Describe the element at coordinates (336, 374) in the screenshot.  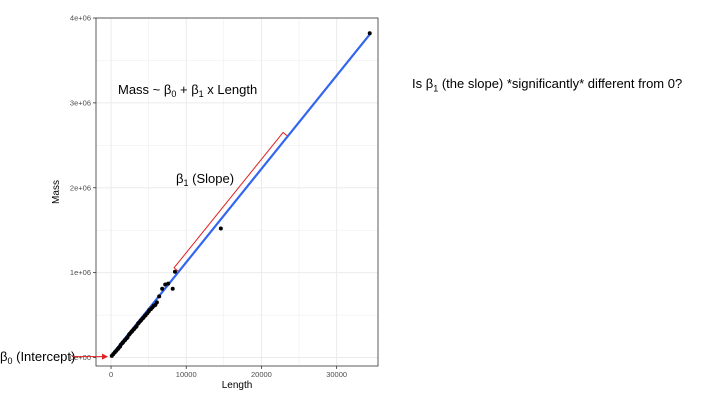
I see `x-tick-label: 30000` at that location.